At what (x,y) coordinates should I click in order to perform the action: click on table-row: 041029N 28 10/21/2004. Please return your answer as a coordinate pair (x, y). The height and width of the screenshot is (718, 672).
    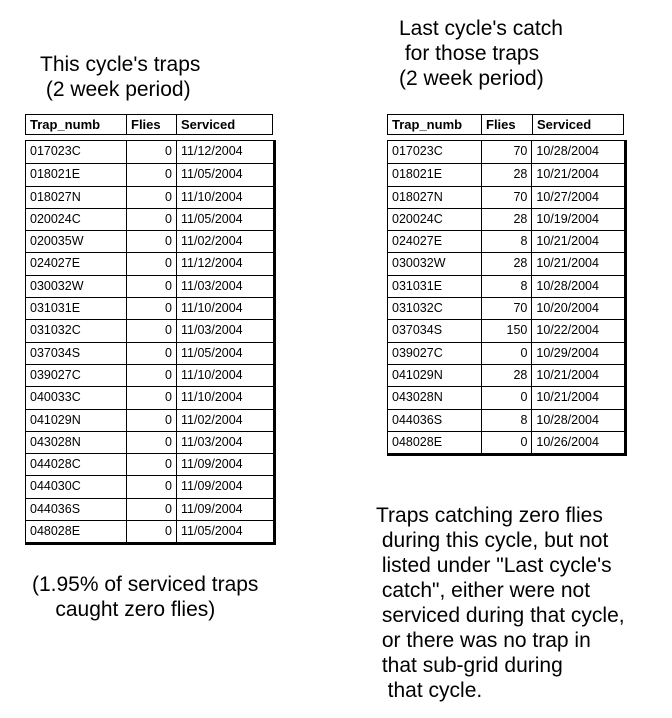
    Looking at the image, I should click on (506, 375).